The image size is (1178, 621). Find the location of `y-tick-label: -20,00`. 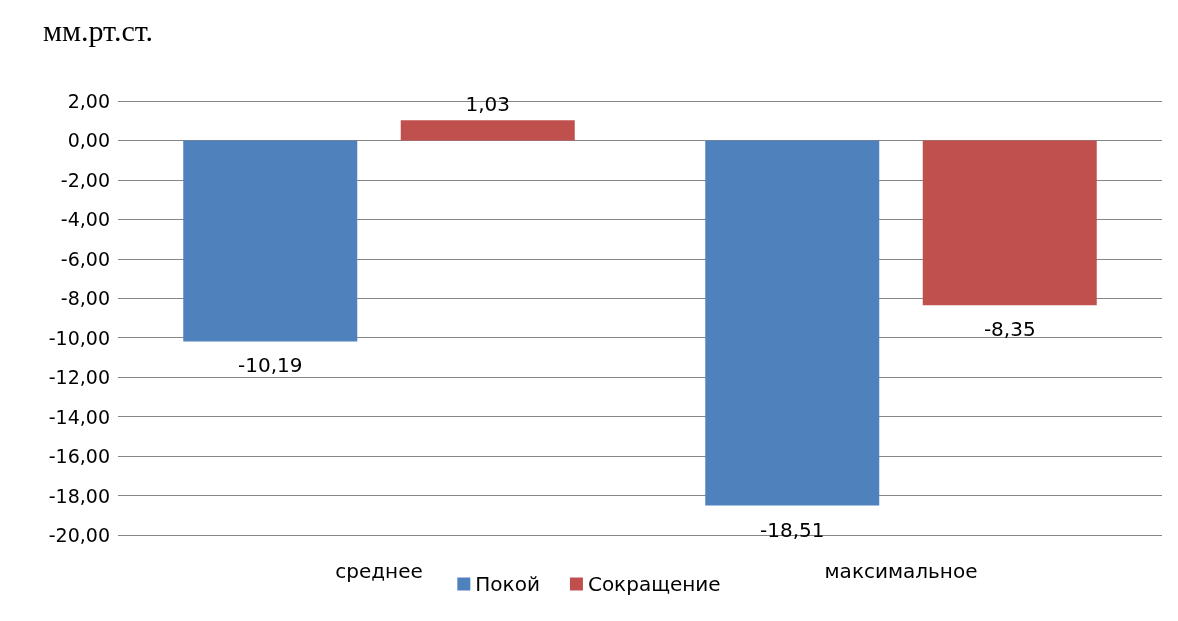

y-tick-label: -20,00 is located at coordinates (79, 535).